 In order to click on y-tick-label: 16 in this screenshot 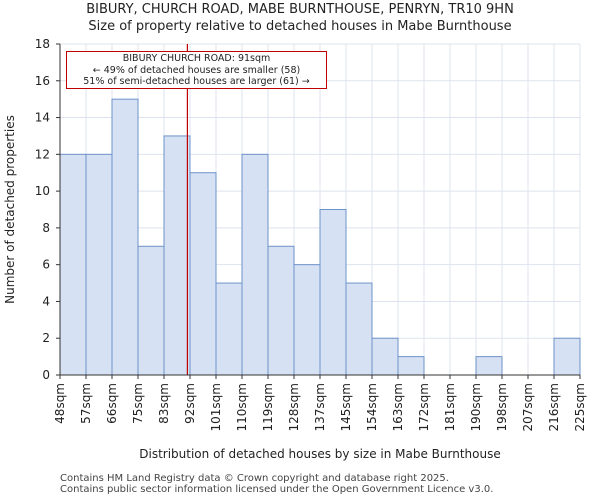, I will do `click(42, 81)`.